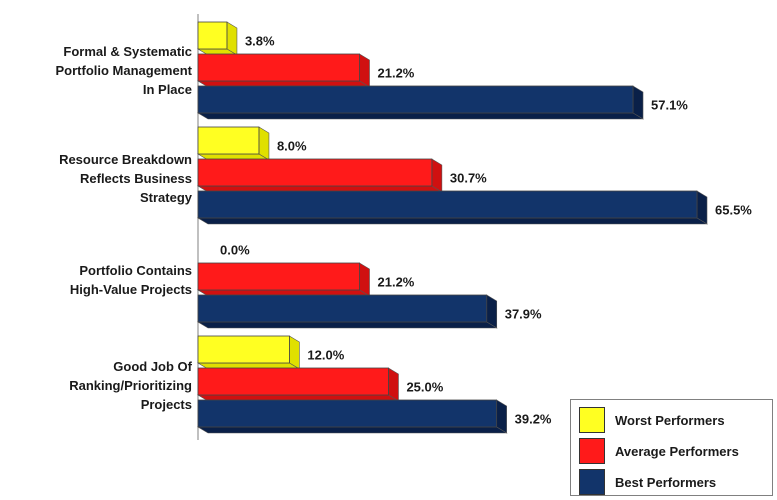 The height and width of the screenshot is (500, 777). What do you see at coordinates (260, 41) in the screenshot?
I see `value-label-1-worst-performers: 3.8%` at bounding box center [260, 41].